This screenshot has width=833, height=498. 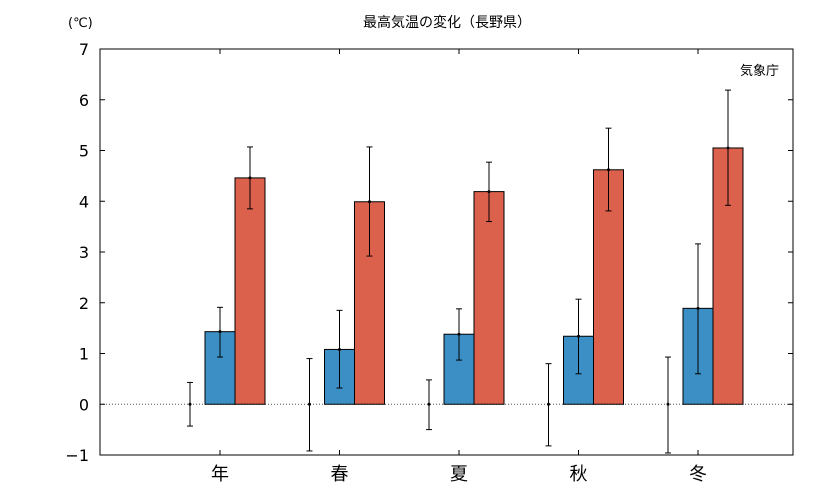 I want to click on x-category-label: 冬, so click(x=698, y=474).